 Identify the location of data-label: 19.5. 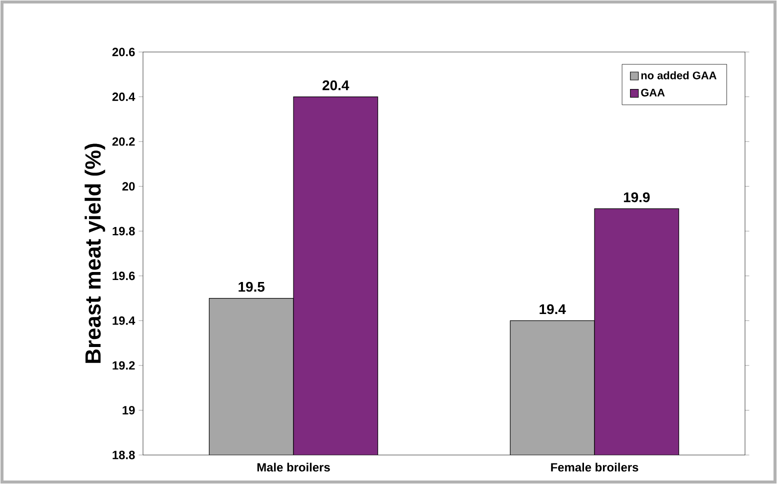
(251, 287).